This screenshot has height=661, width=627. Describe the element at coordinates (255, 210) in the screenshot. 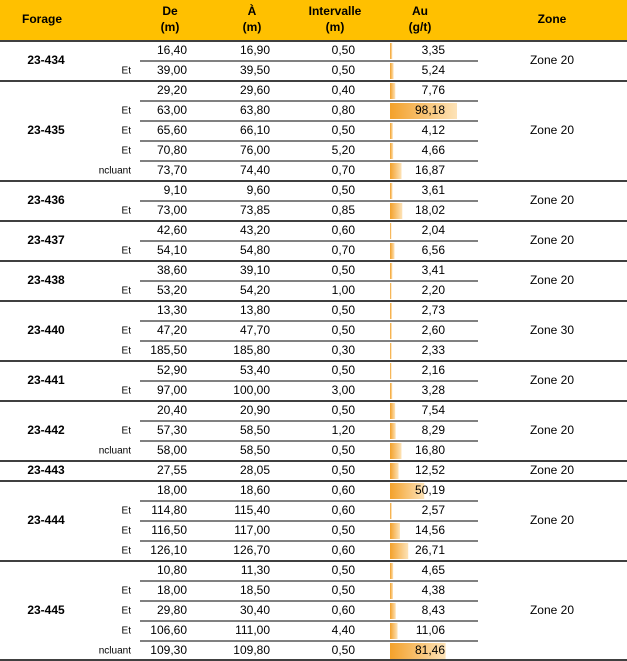

I see `a-cell: 73,85` at that location.